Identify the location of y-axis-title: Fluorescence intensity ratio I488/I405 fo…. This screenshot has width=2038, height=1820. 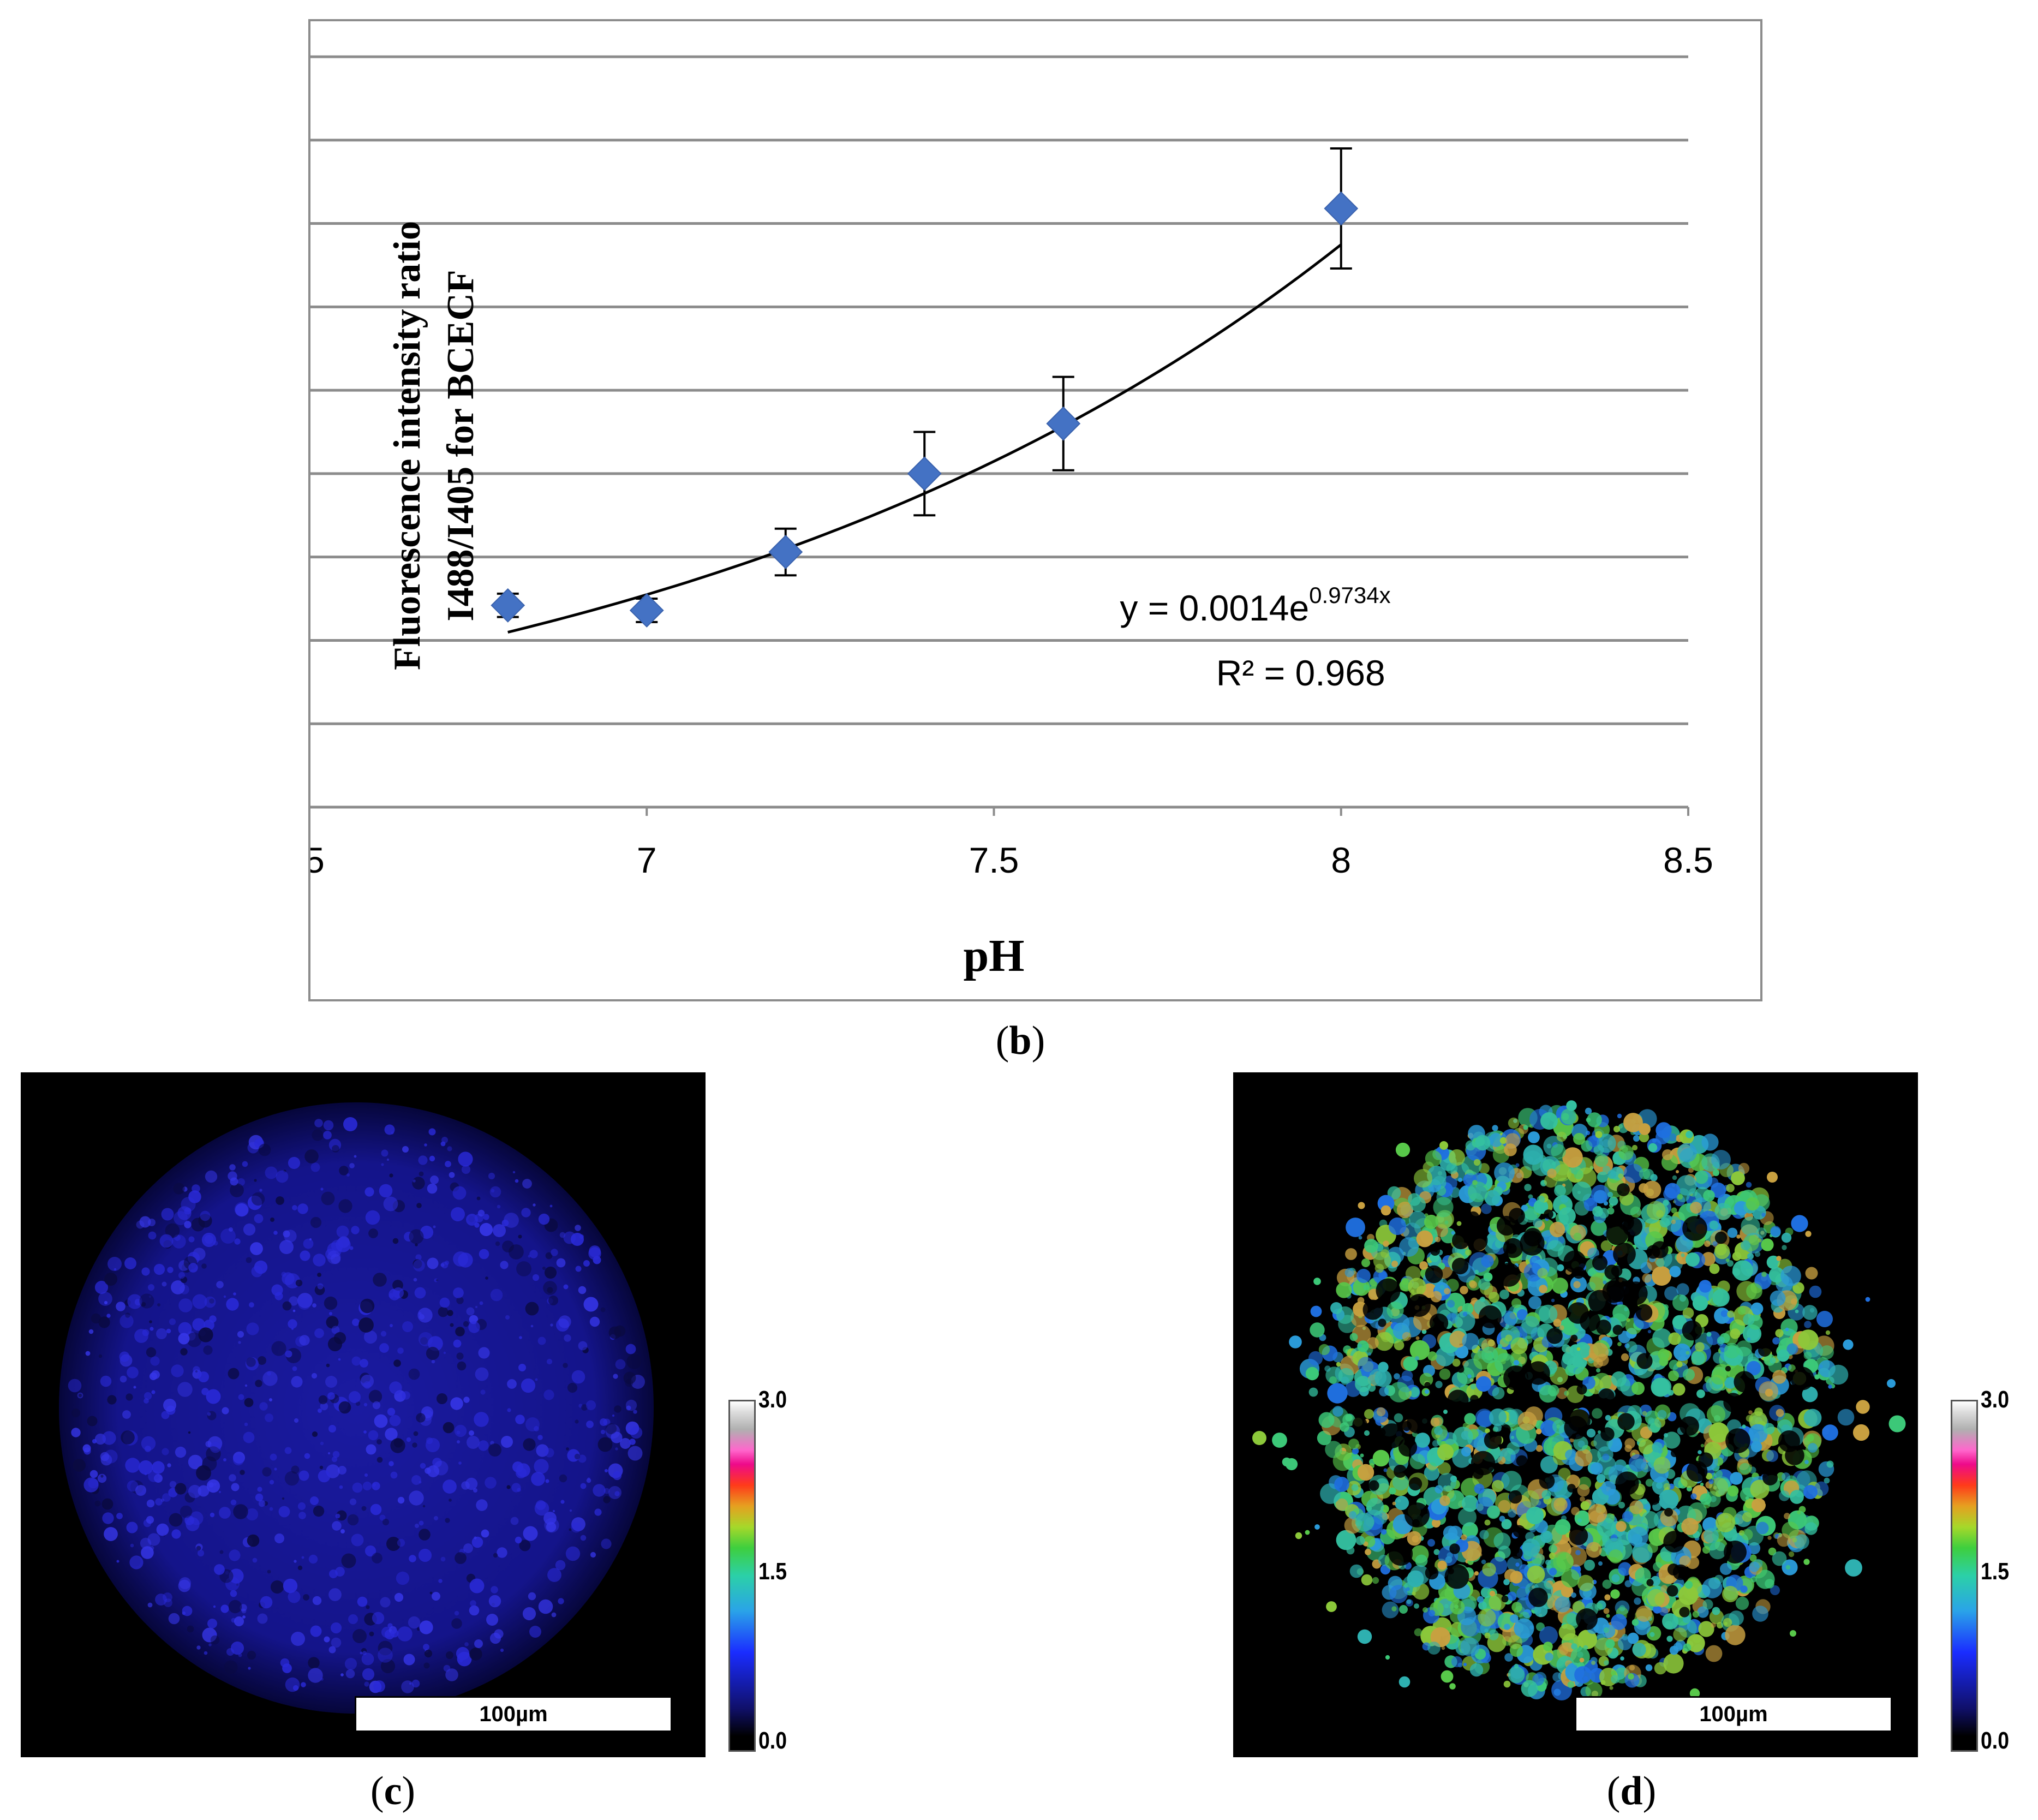
(434, 445).